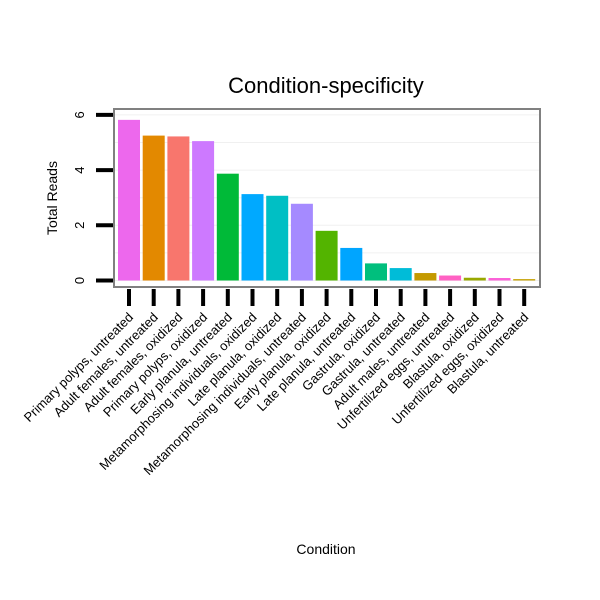 The image size is (600, 600). Describe the element at coordinates (326, 85) in the screenshot. I see `chart-title: Condition-specificity` at that location.